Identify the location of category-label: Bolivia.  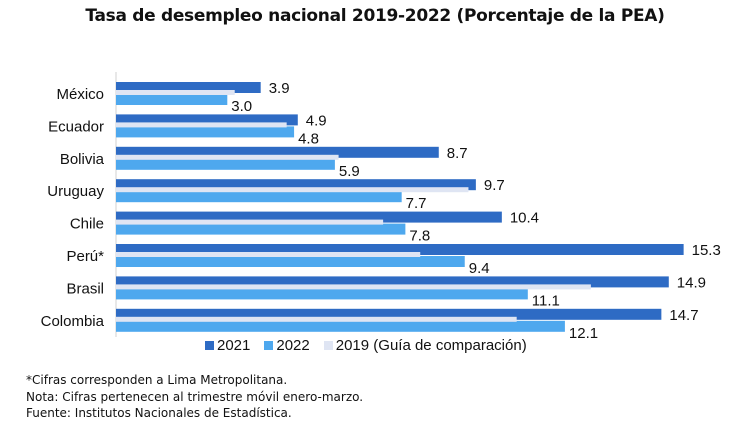
(82, 159).